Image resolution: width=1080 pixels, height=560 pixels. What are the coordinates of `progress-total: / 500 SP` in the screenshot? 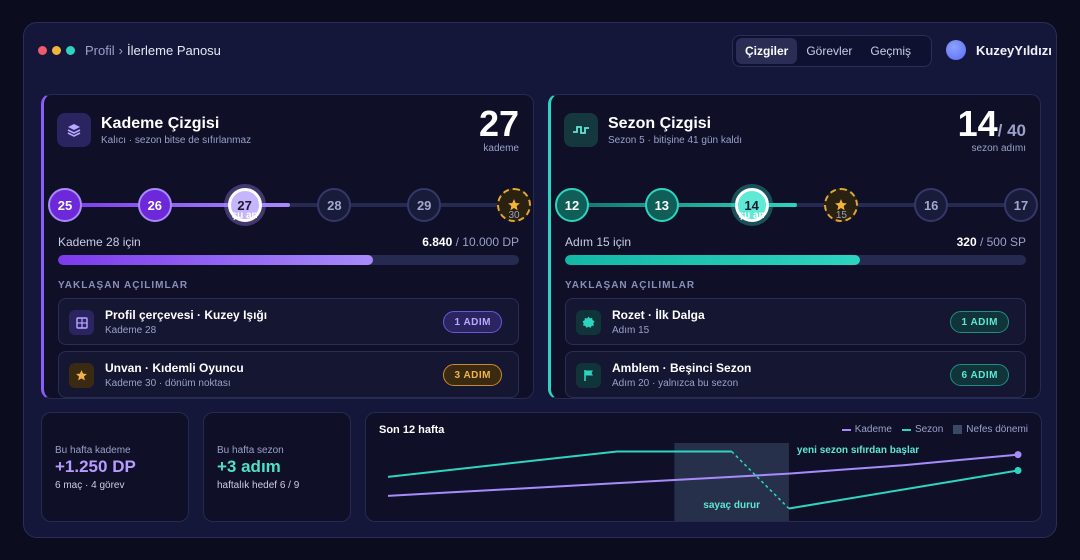 It's located at (1002, 242).